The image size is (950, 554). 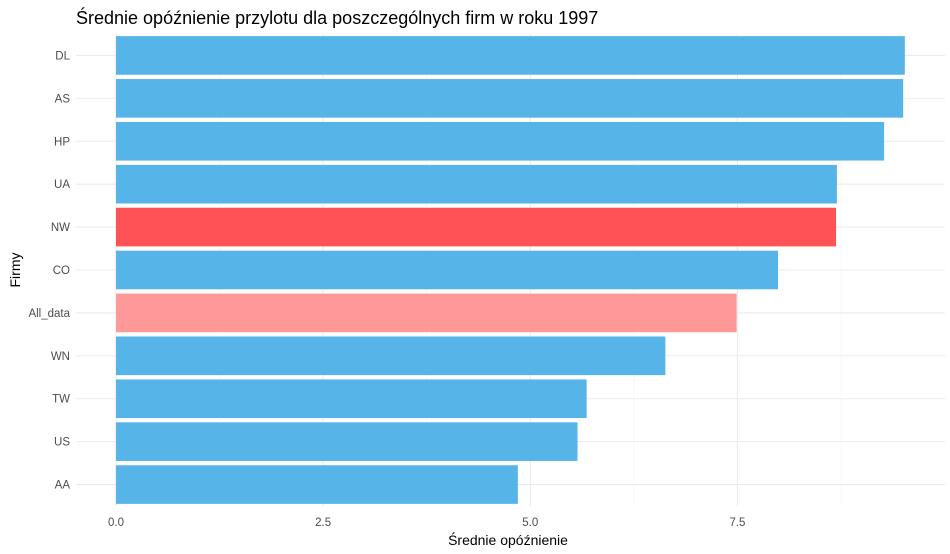 I want to click on y-tick-label: DL, so click(x=62, y=56).